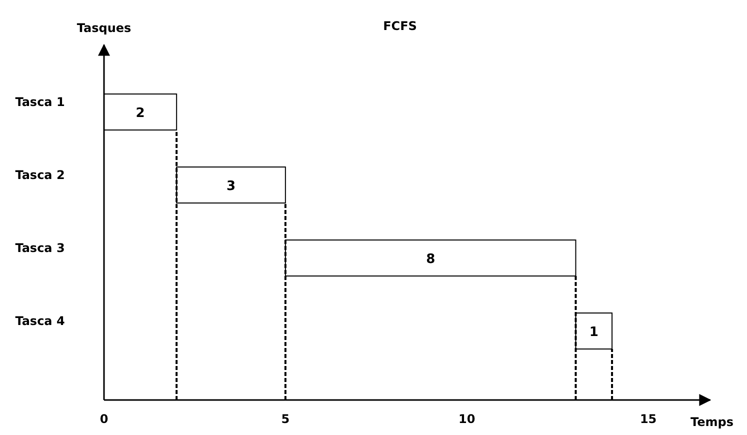 This screenshot has width=747, height=435. What do you see at coordinates (40, 321) in the screenshot?
I see `y-tick-label: Tasca 4` at bounding box center [40, 321].